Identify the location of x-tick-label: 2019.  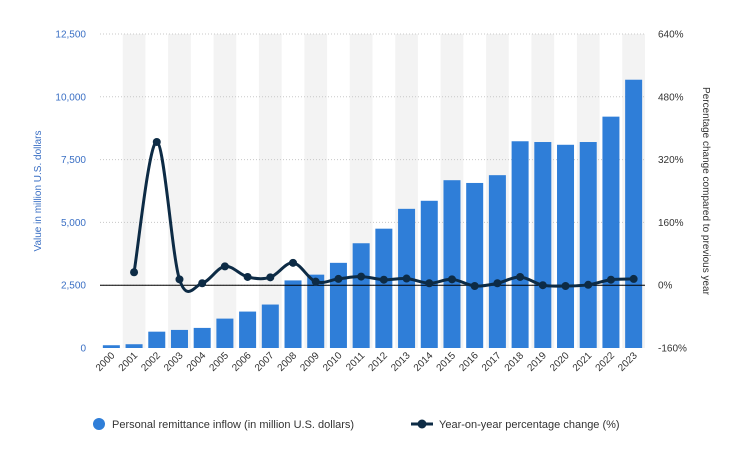
(537, 362).